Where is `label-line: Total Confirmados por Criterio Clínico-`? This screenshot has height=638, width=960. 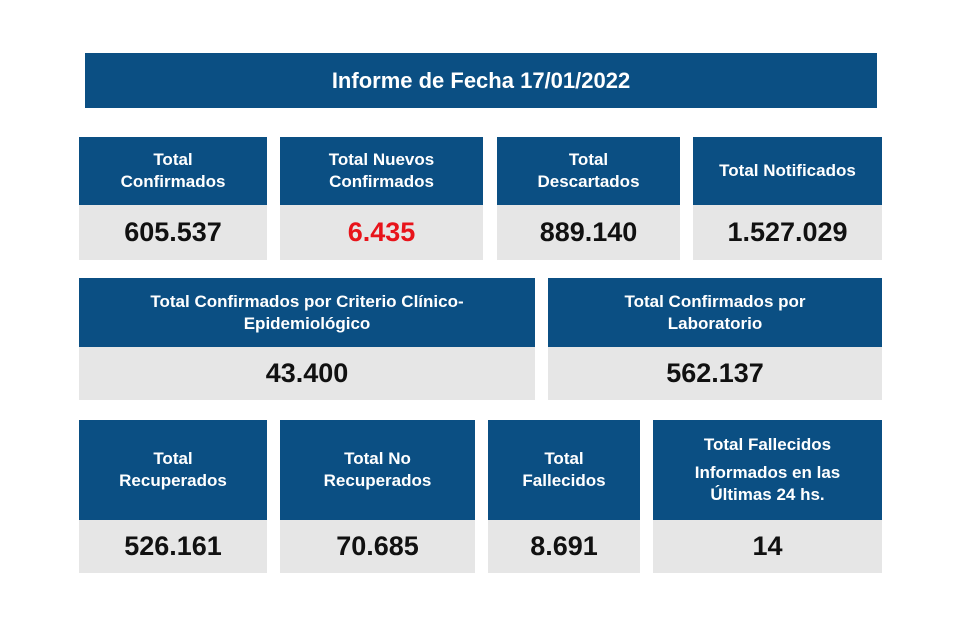
label-line: Total Confirmados por Criterio Clínico- is located at coordinates (307, 301).